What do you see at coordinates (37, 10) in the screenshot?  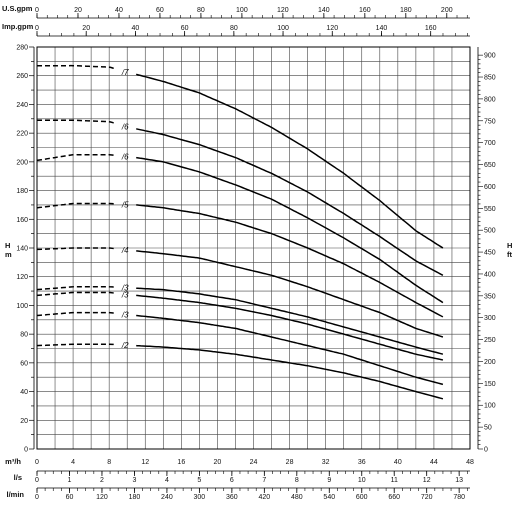 I see `usgpm-tick-label: 0` at bounding box center [37, 10].